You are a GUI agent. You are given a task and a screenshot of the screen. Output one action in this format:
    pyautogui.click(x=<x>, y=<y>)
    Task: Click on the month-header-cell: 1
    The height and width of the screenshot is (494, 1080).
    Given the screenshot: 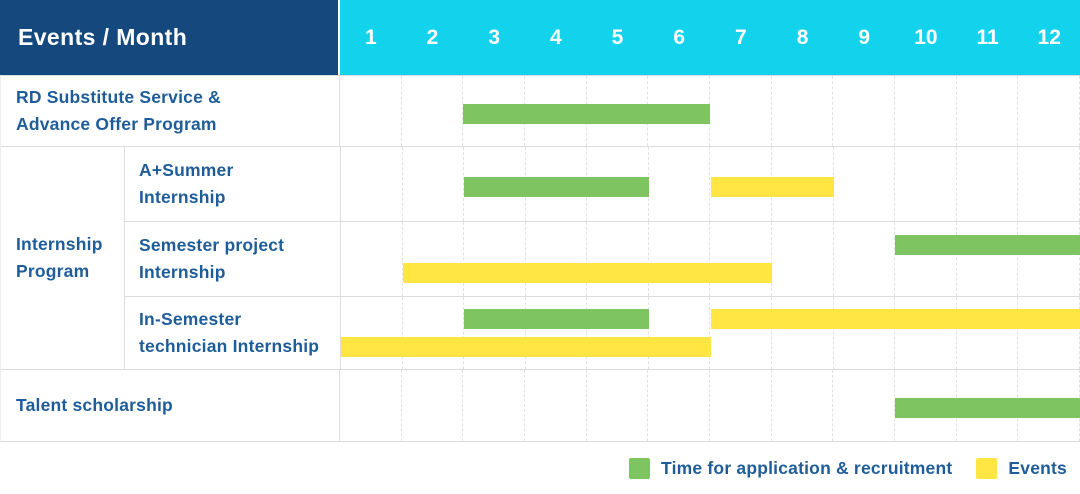 What is the action you would take?
    pyautogui.click(x=370, y=37)
    